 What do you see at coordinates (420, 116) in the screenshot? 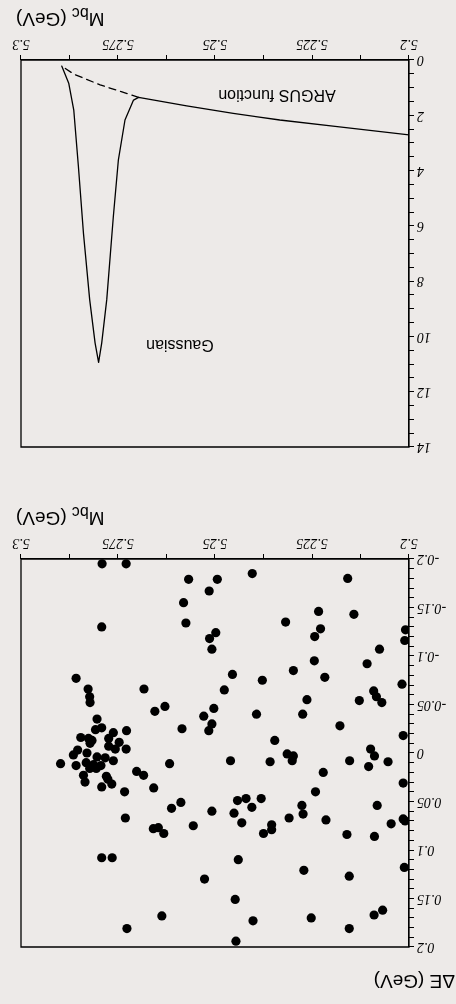
I see `y-tick-label: 2` at bounding box center [420, 116].